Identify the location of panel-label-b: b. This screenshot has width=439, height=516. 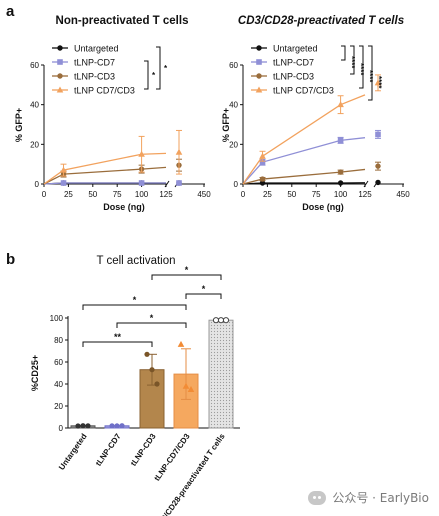
(10, 259).